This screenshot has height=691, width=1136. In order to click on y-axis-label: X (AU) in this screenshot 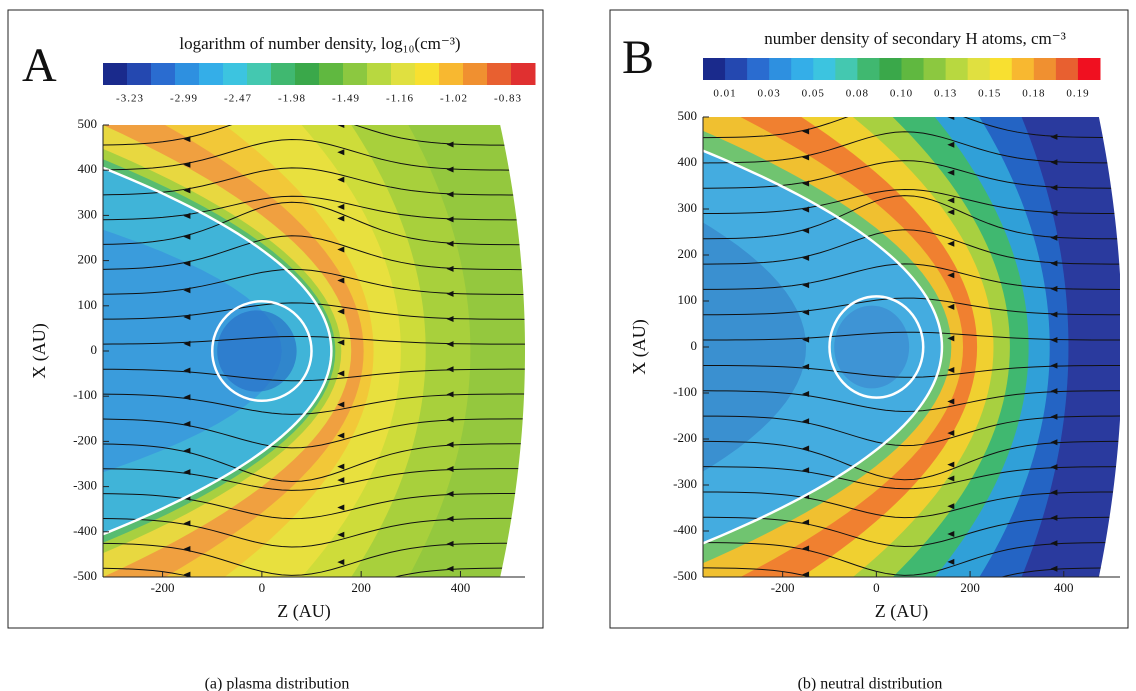, I will do `click(39, 351)`.